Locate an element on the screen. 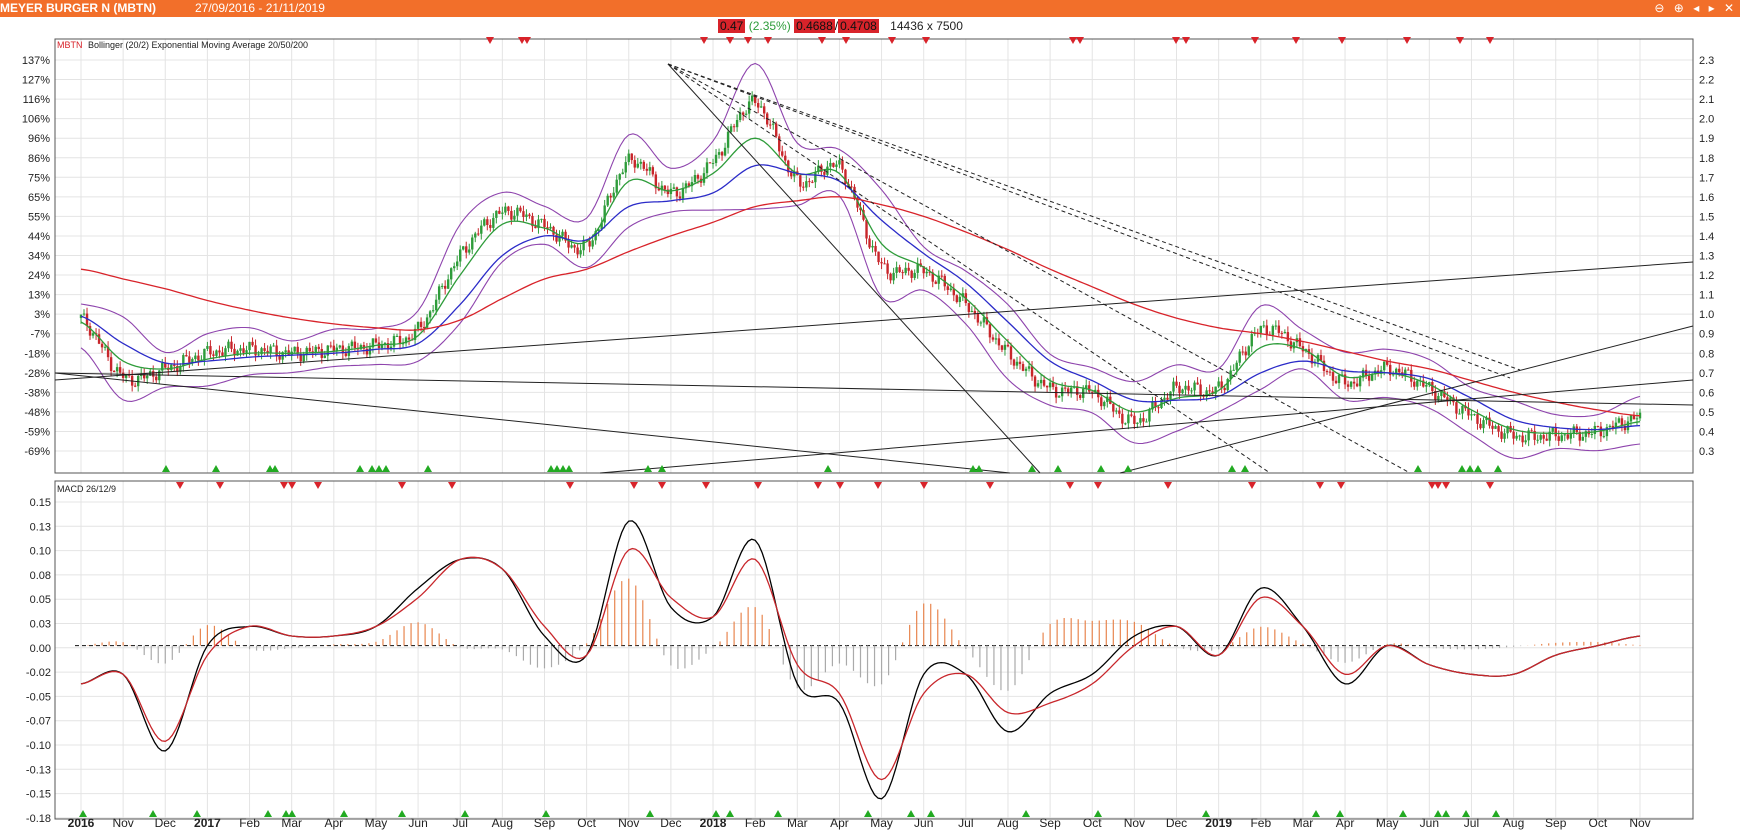 This screenshot has width=1740, height=831. macd-tick-label: -0.07 is located at coordinates (38, 722).